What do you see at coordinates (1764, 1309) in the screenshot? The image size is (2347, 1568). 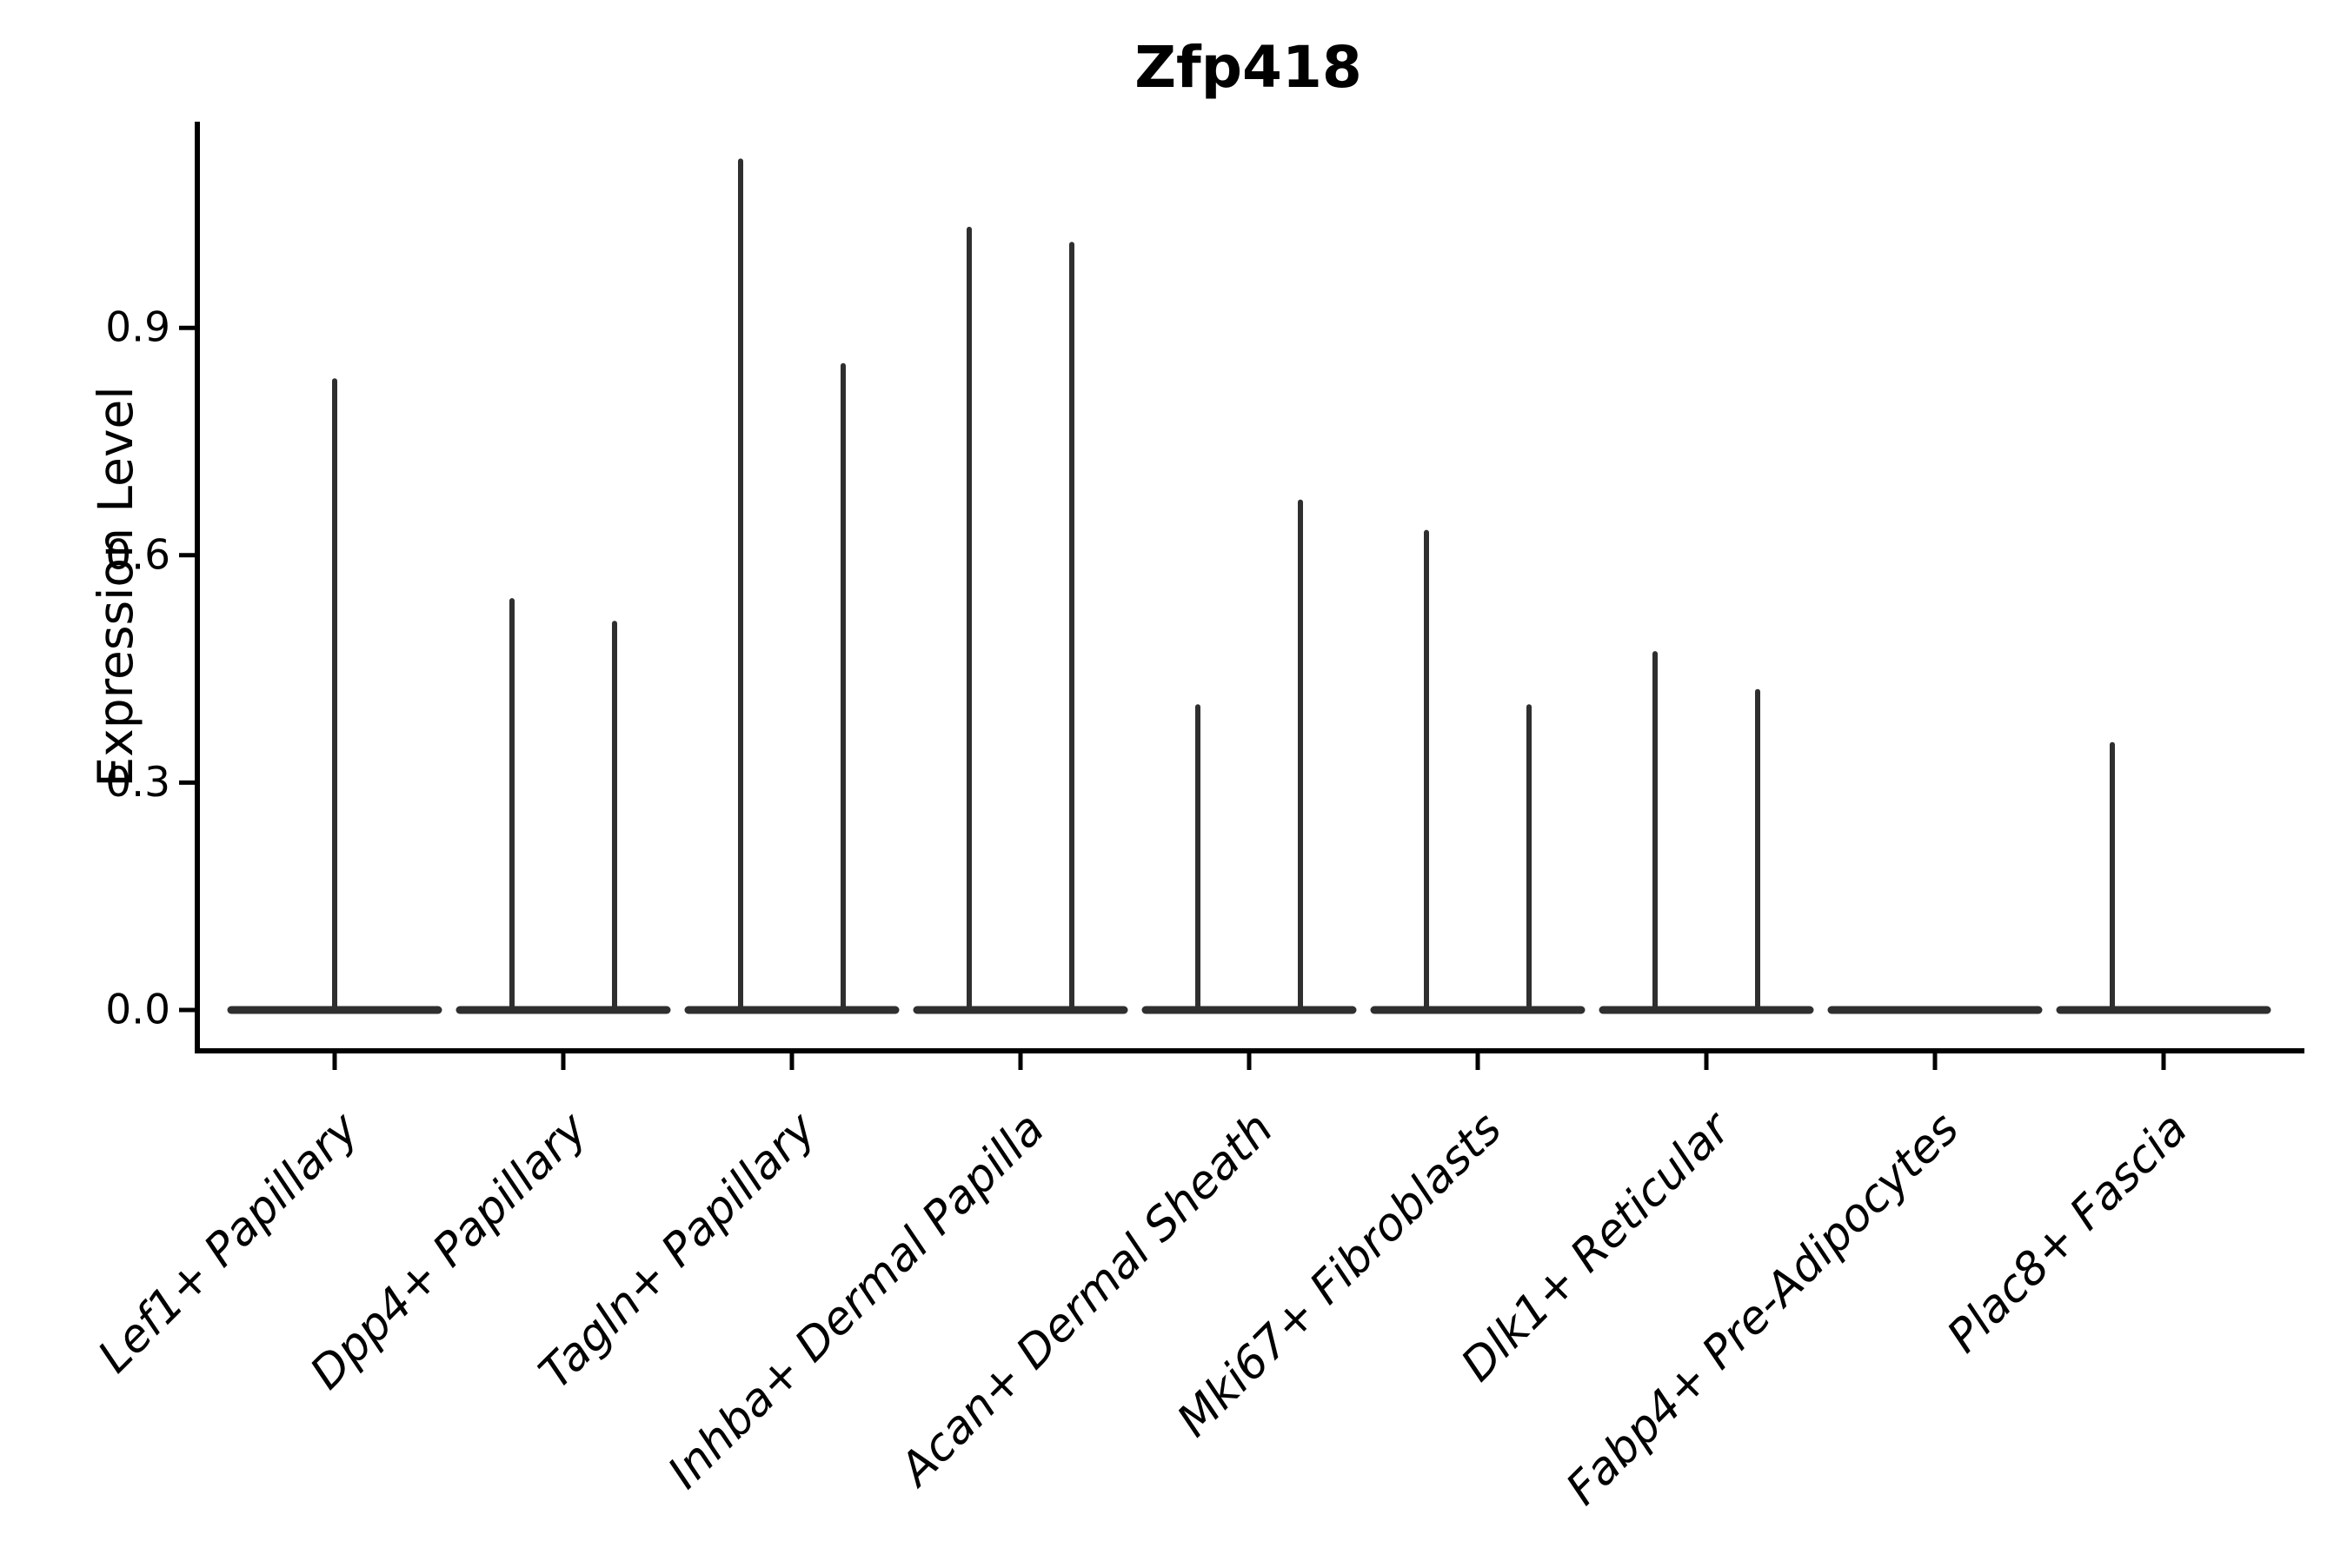 I see `x-tick-label: Fabp4+ Pre-Adipocytes` at bounding box center [1764, 1309].